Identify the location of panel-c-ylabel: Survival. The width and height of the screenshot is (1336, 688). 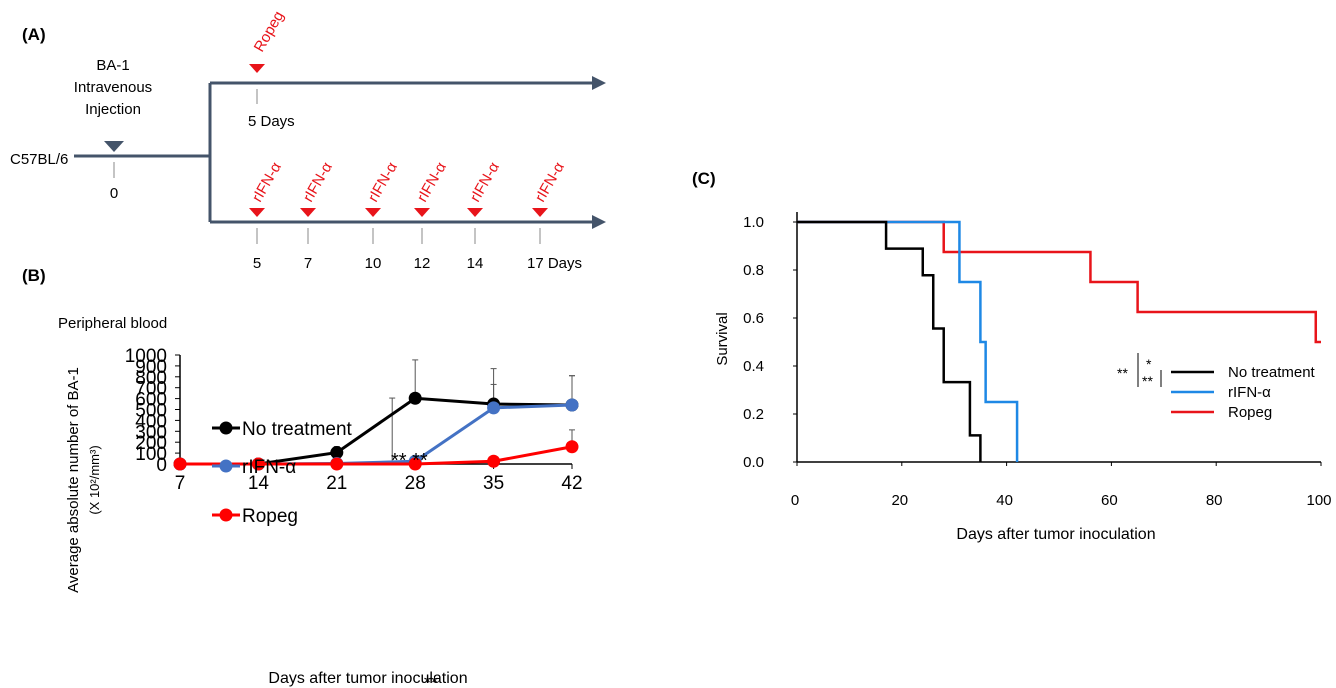
(722, 338).